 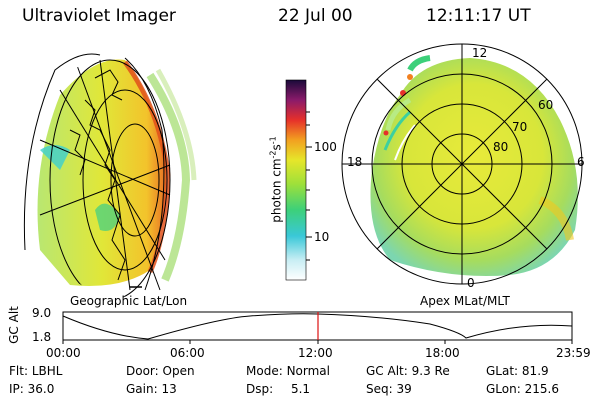 What do you see at coordinates (42, 337) in the screenshot?
I see `altitude-ytick-bottom: 1.8` at bounding box center [42, 337].